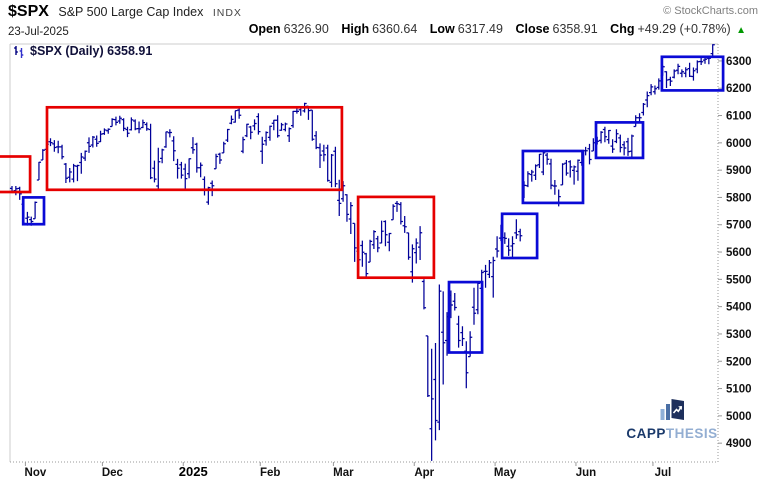 The width and height of the screenshot is (768, 479). Describe the element at coordinates (691, 433) in the screenshot. I see `brand-thesis: THESIS` at that location.